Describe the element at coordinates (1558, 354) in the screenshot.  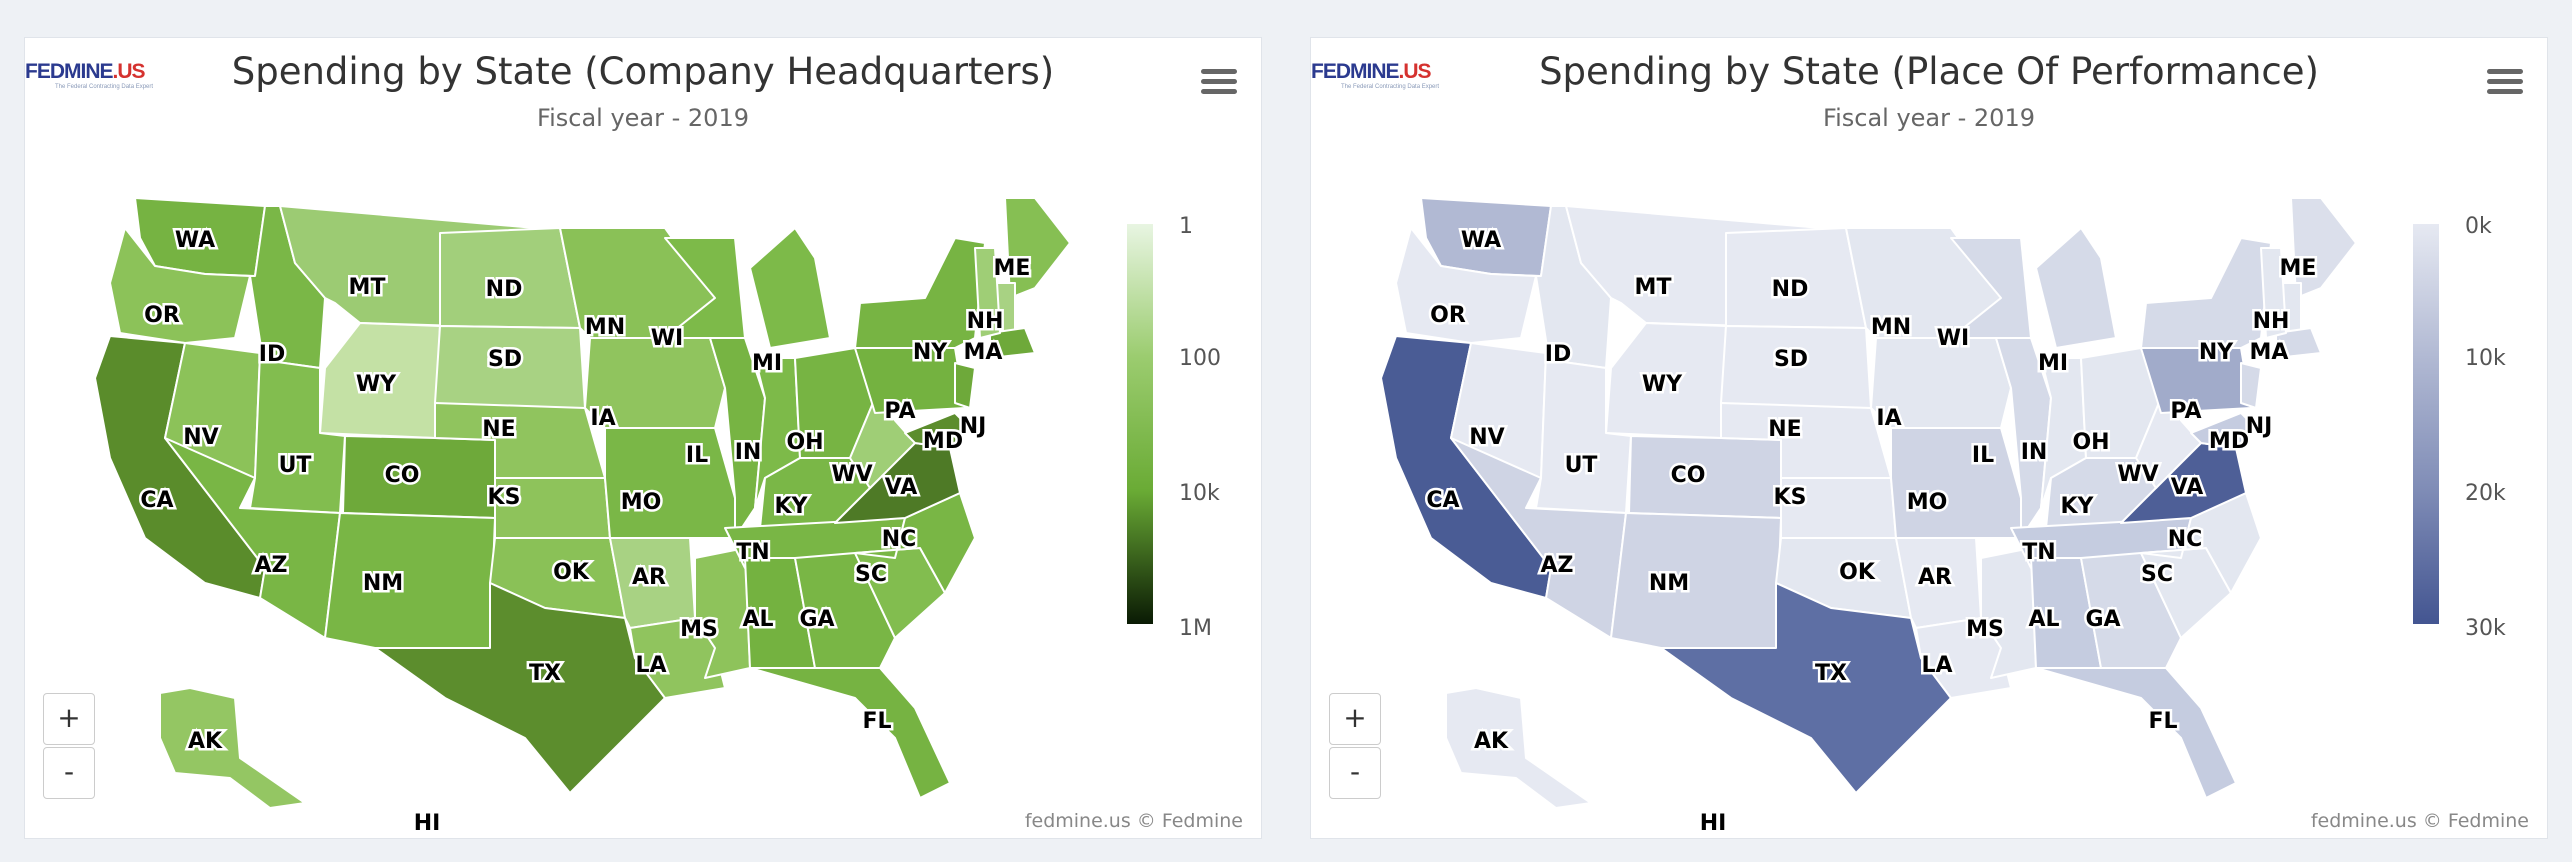
I see `state-label-id: ID` at that location.